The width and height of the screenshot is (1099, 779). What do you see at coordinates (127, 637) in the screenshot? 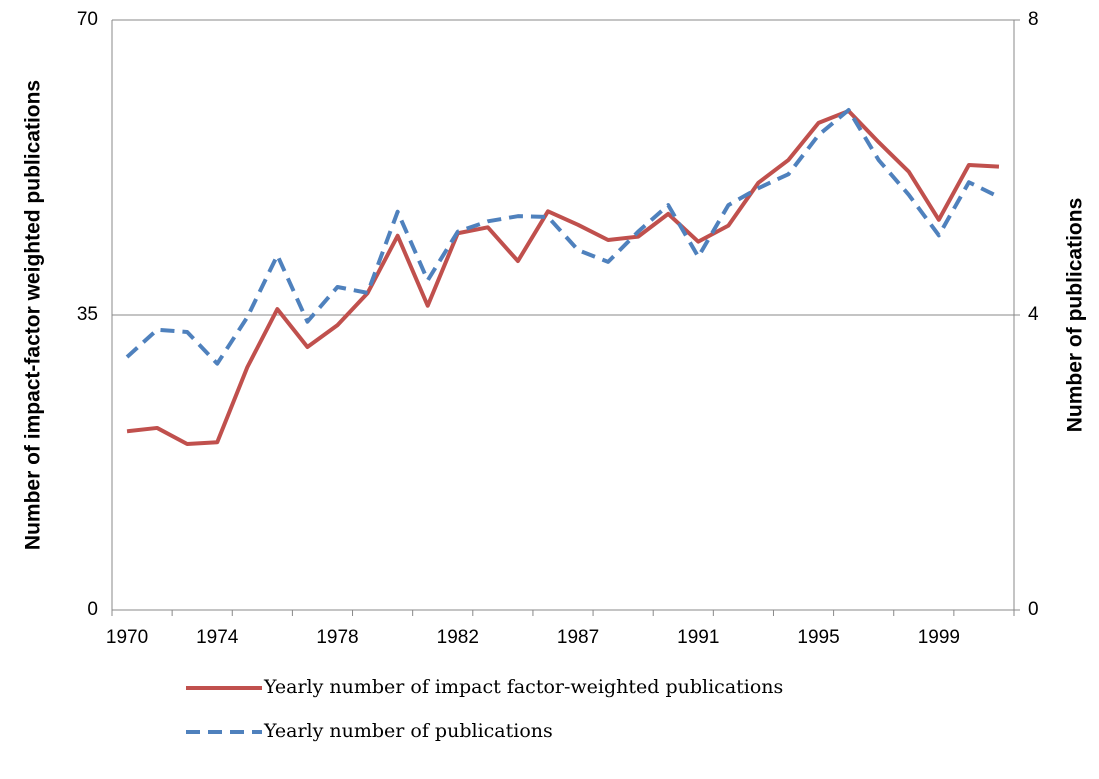
I see `x-tick-label: 1970` at bounding box center [127, 637].